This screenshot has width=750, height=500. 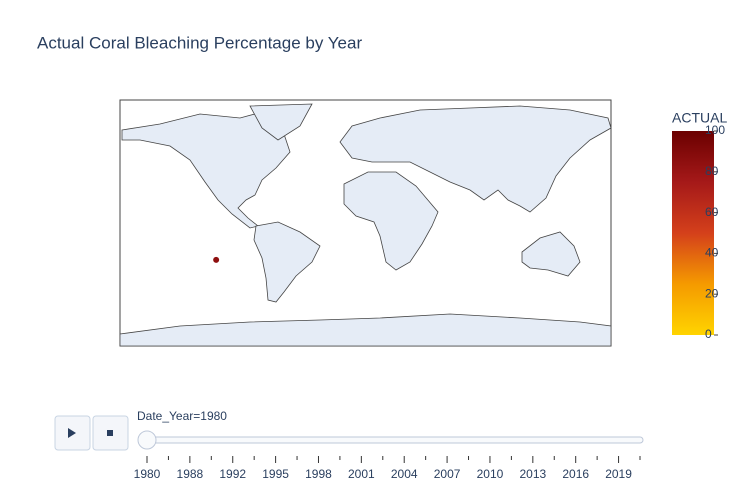 I want to click on slider-buttons, so click(x=91, y=433).